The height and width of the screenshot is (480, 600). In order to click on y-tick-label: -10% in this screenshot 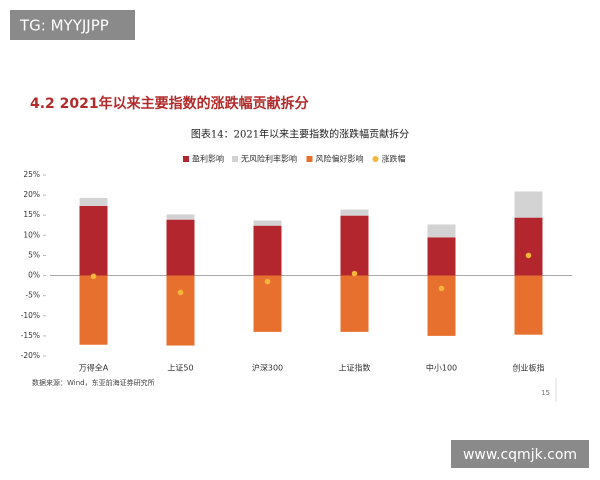, I will do `click(30, 315)`.